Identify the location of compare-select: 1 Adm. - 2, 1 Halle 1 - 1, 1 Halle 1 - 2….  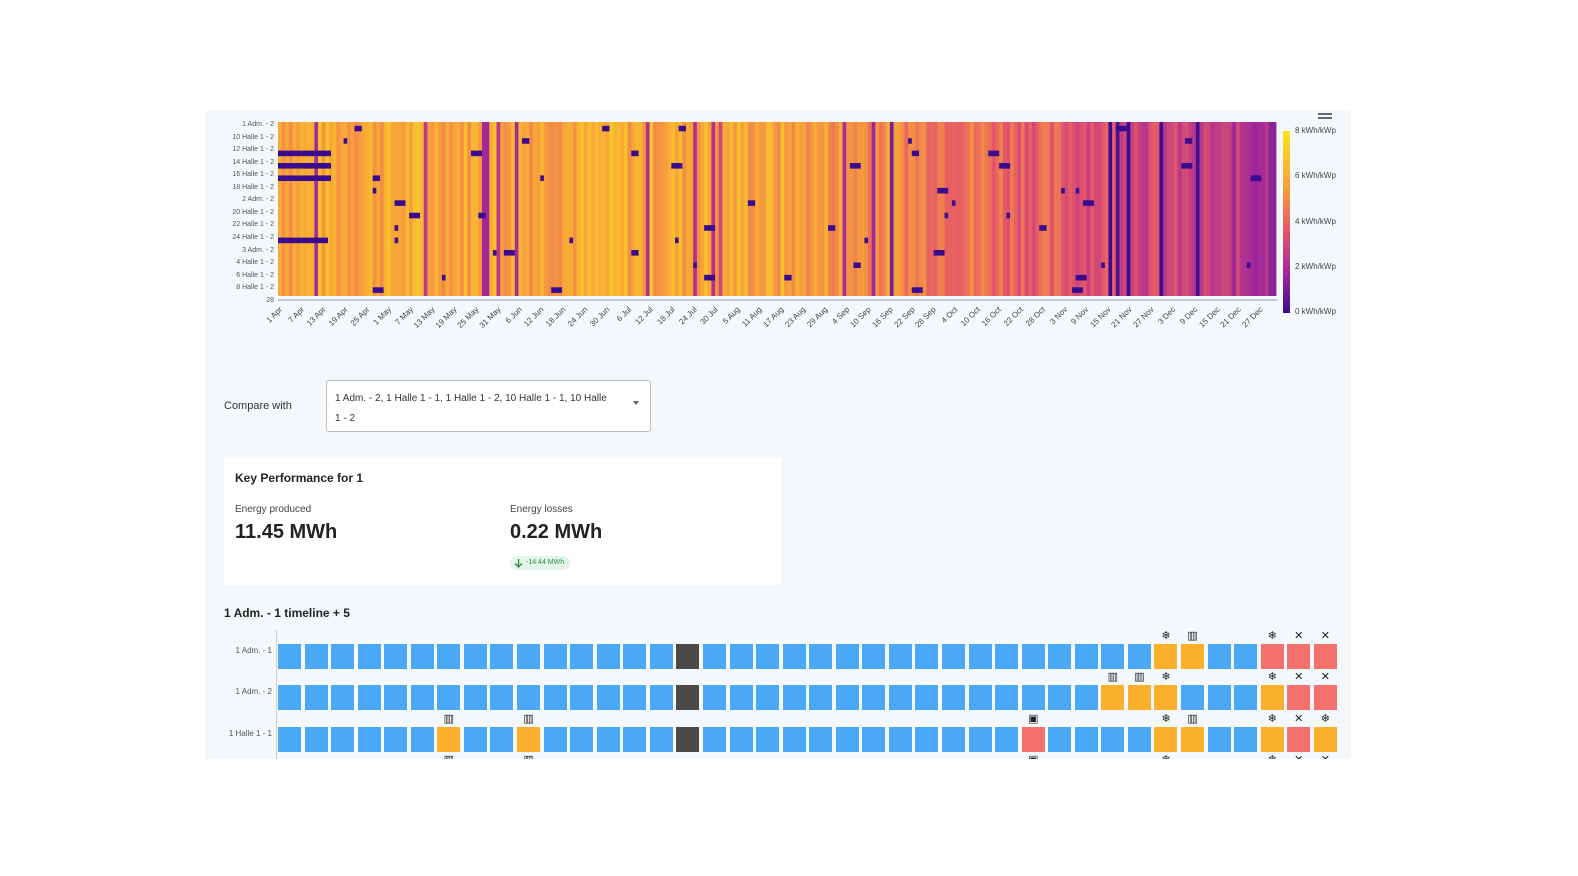
(488, 406).